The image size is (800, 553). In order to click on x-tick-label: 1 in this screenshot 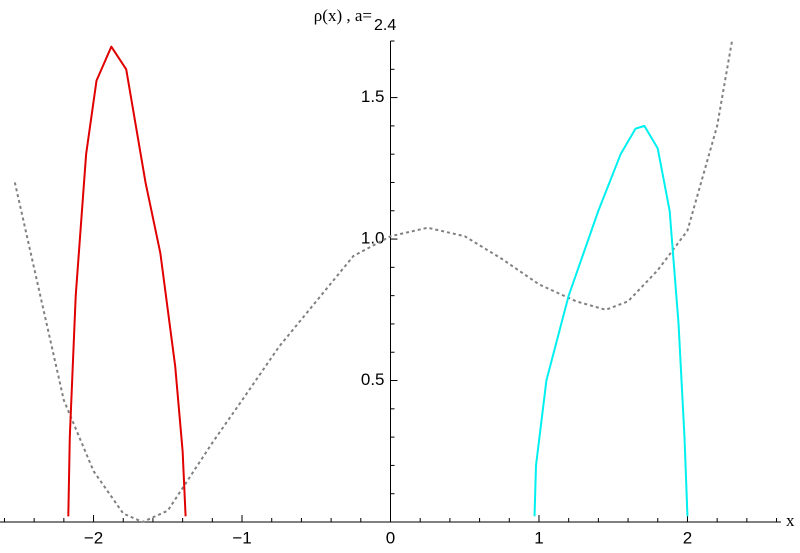, I will do `click(538, 537)`.